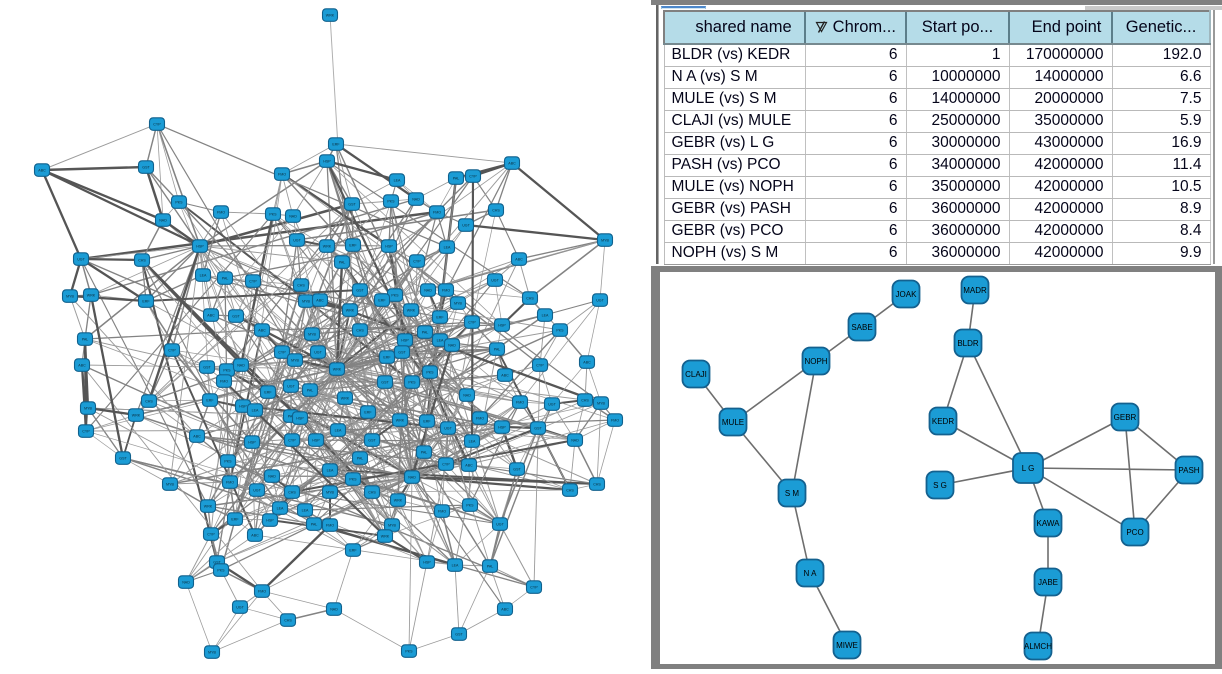 The height and width of the screenshot is (674, 1222). What do you see at coordinates (907, 294) in the screenshot?
I see `svg-text: JOAK` at bounding box center [907, 294].